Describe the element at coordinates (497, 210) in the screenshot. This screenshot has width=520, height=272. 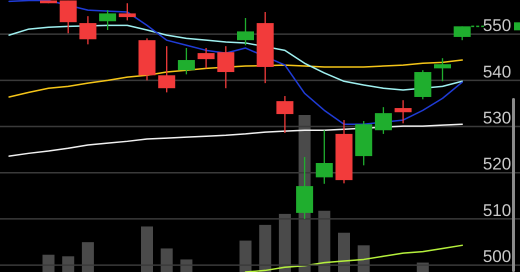
I see `y-tick-label: 510` at that location.